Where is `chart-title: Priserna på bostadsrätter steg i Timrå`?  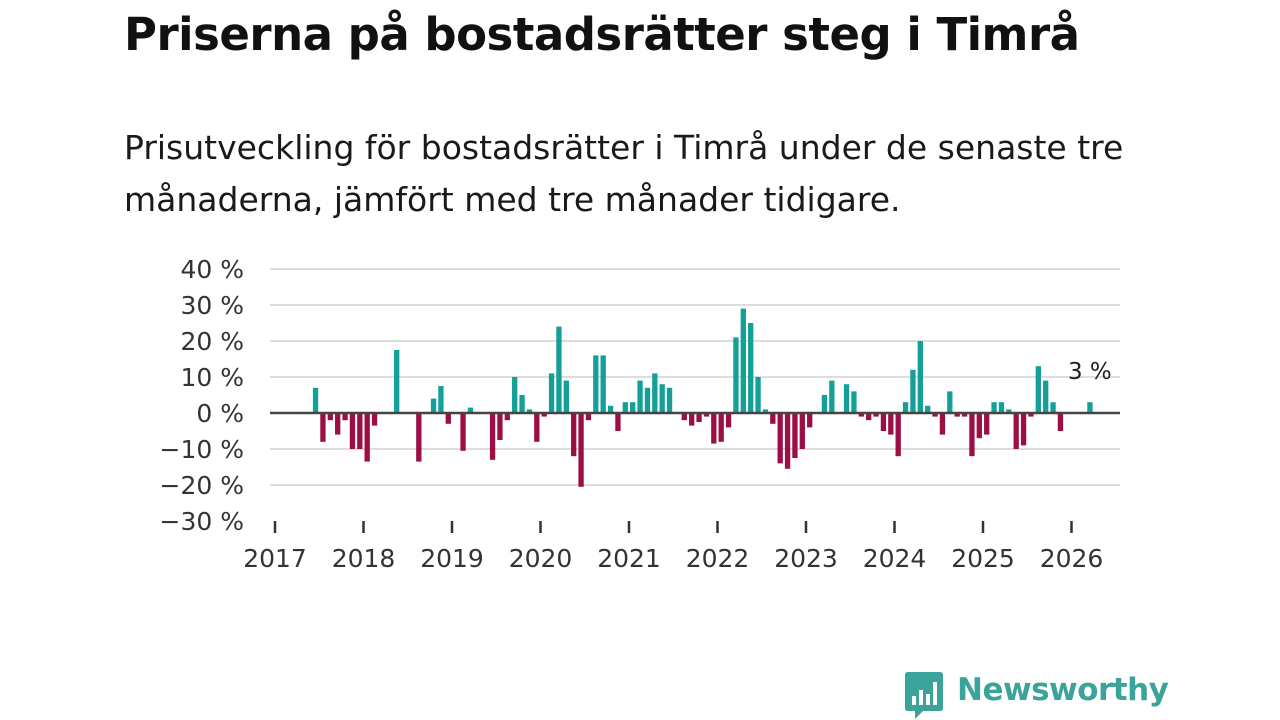
chart-title: Priserna på bostadsrätter steg i Timrå is located at coordinates (602, 34).